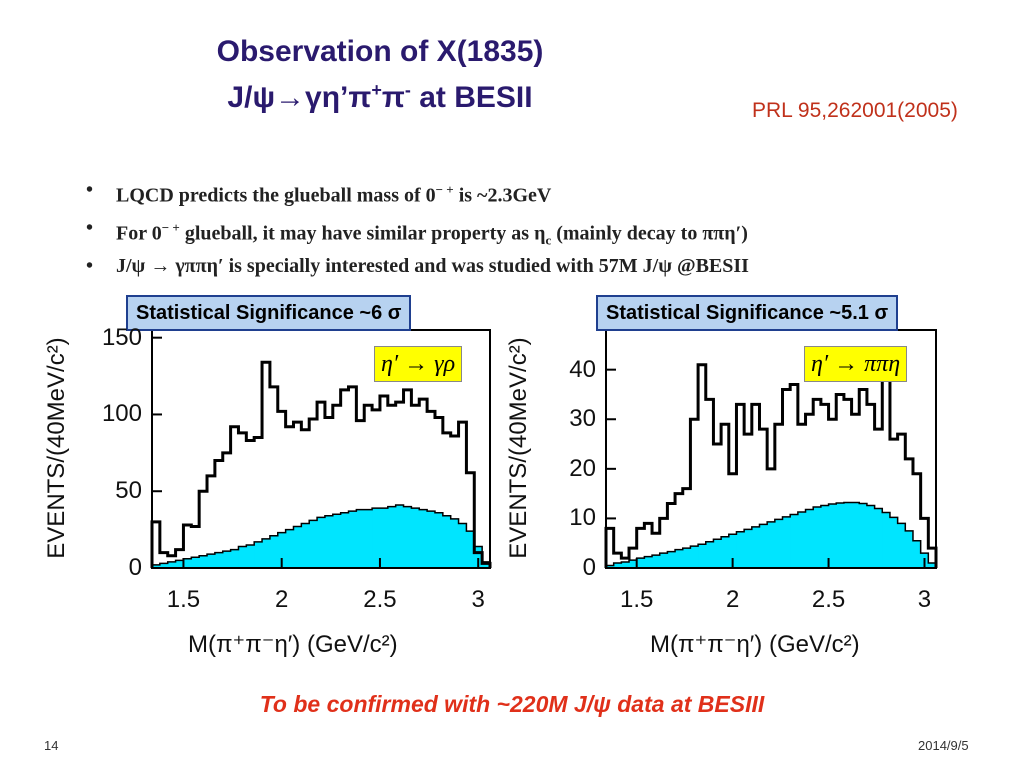 The image size is (1024, 768). I want to click on y-tick-label: 150, so click(121, 337).